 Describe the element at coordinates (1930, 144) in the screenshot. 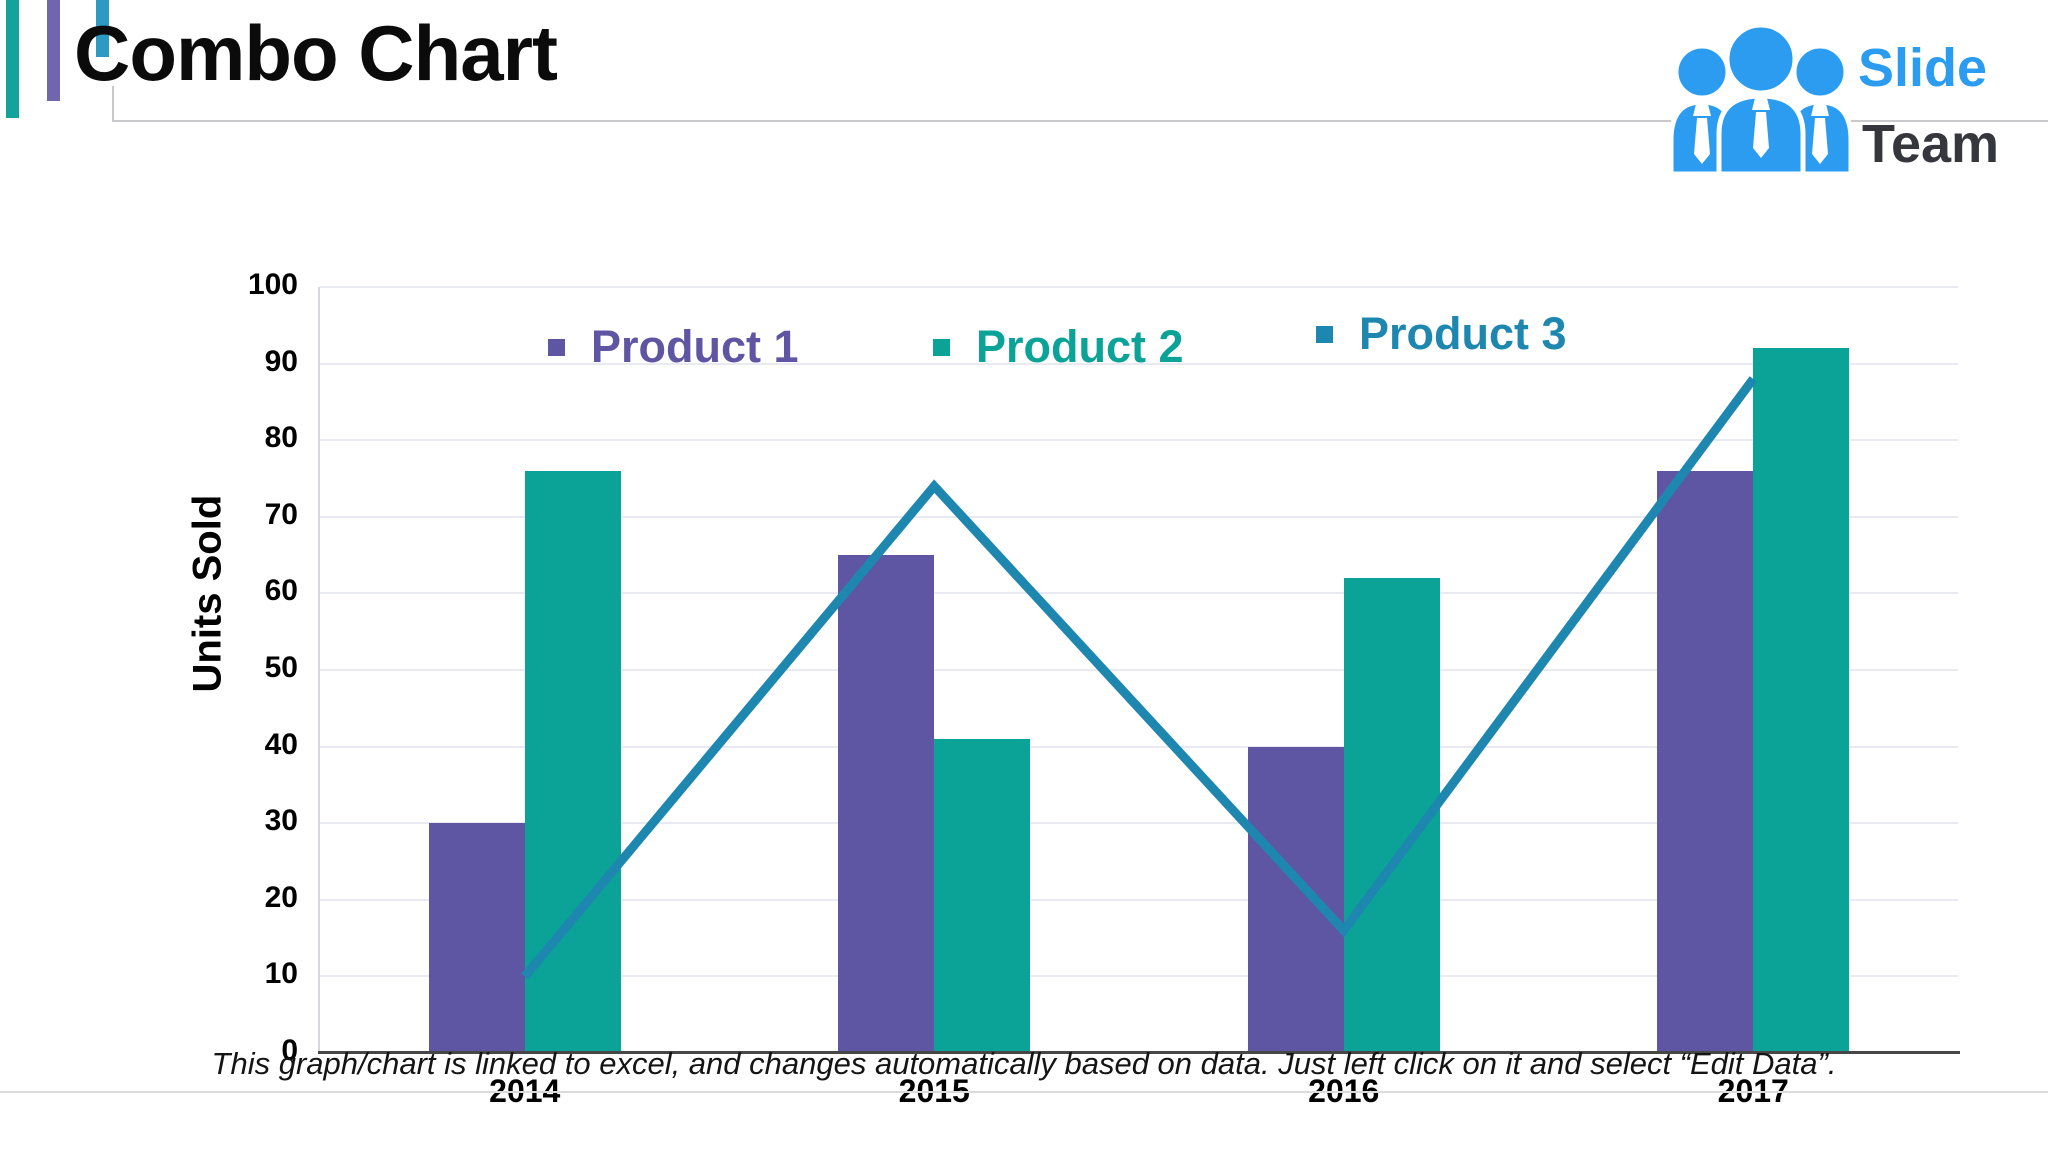

I see `logo-word-team: Team` at that location.